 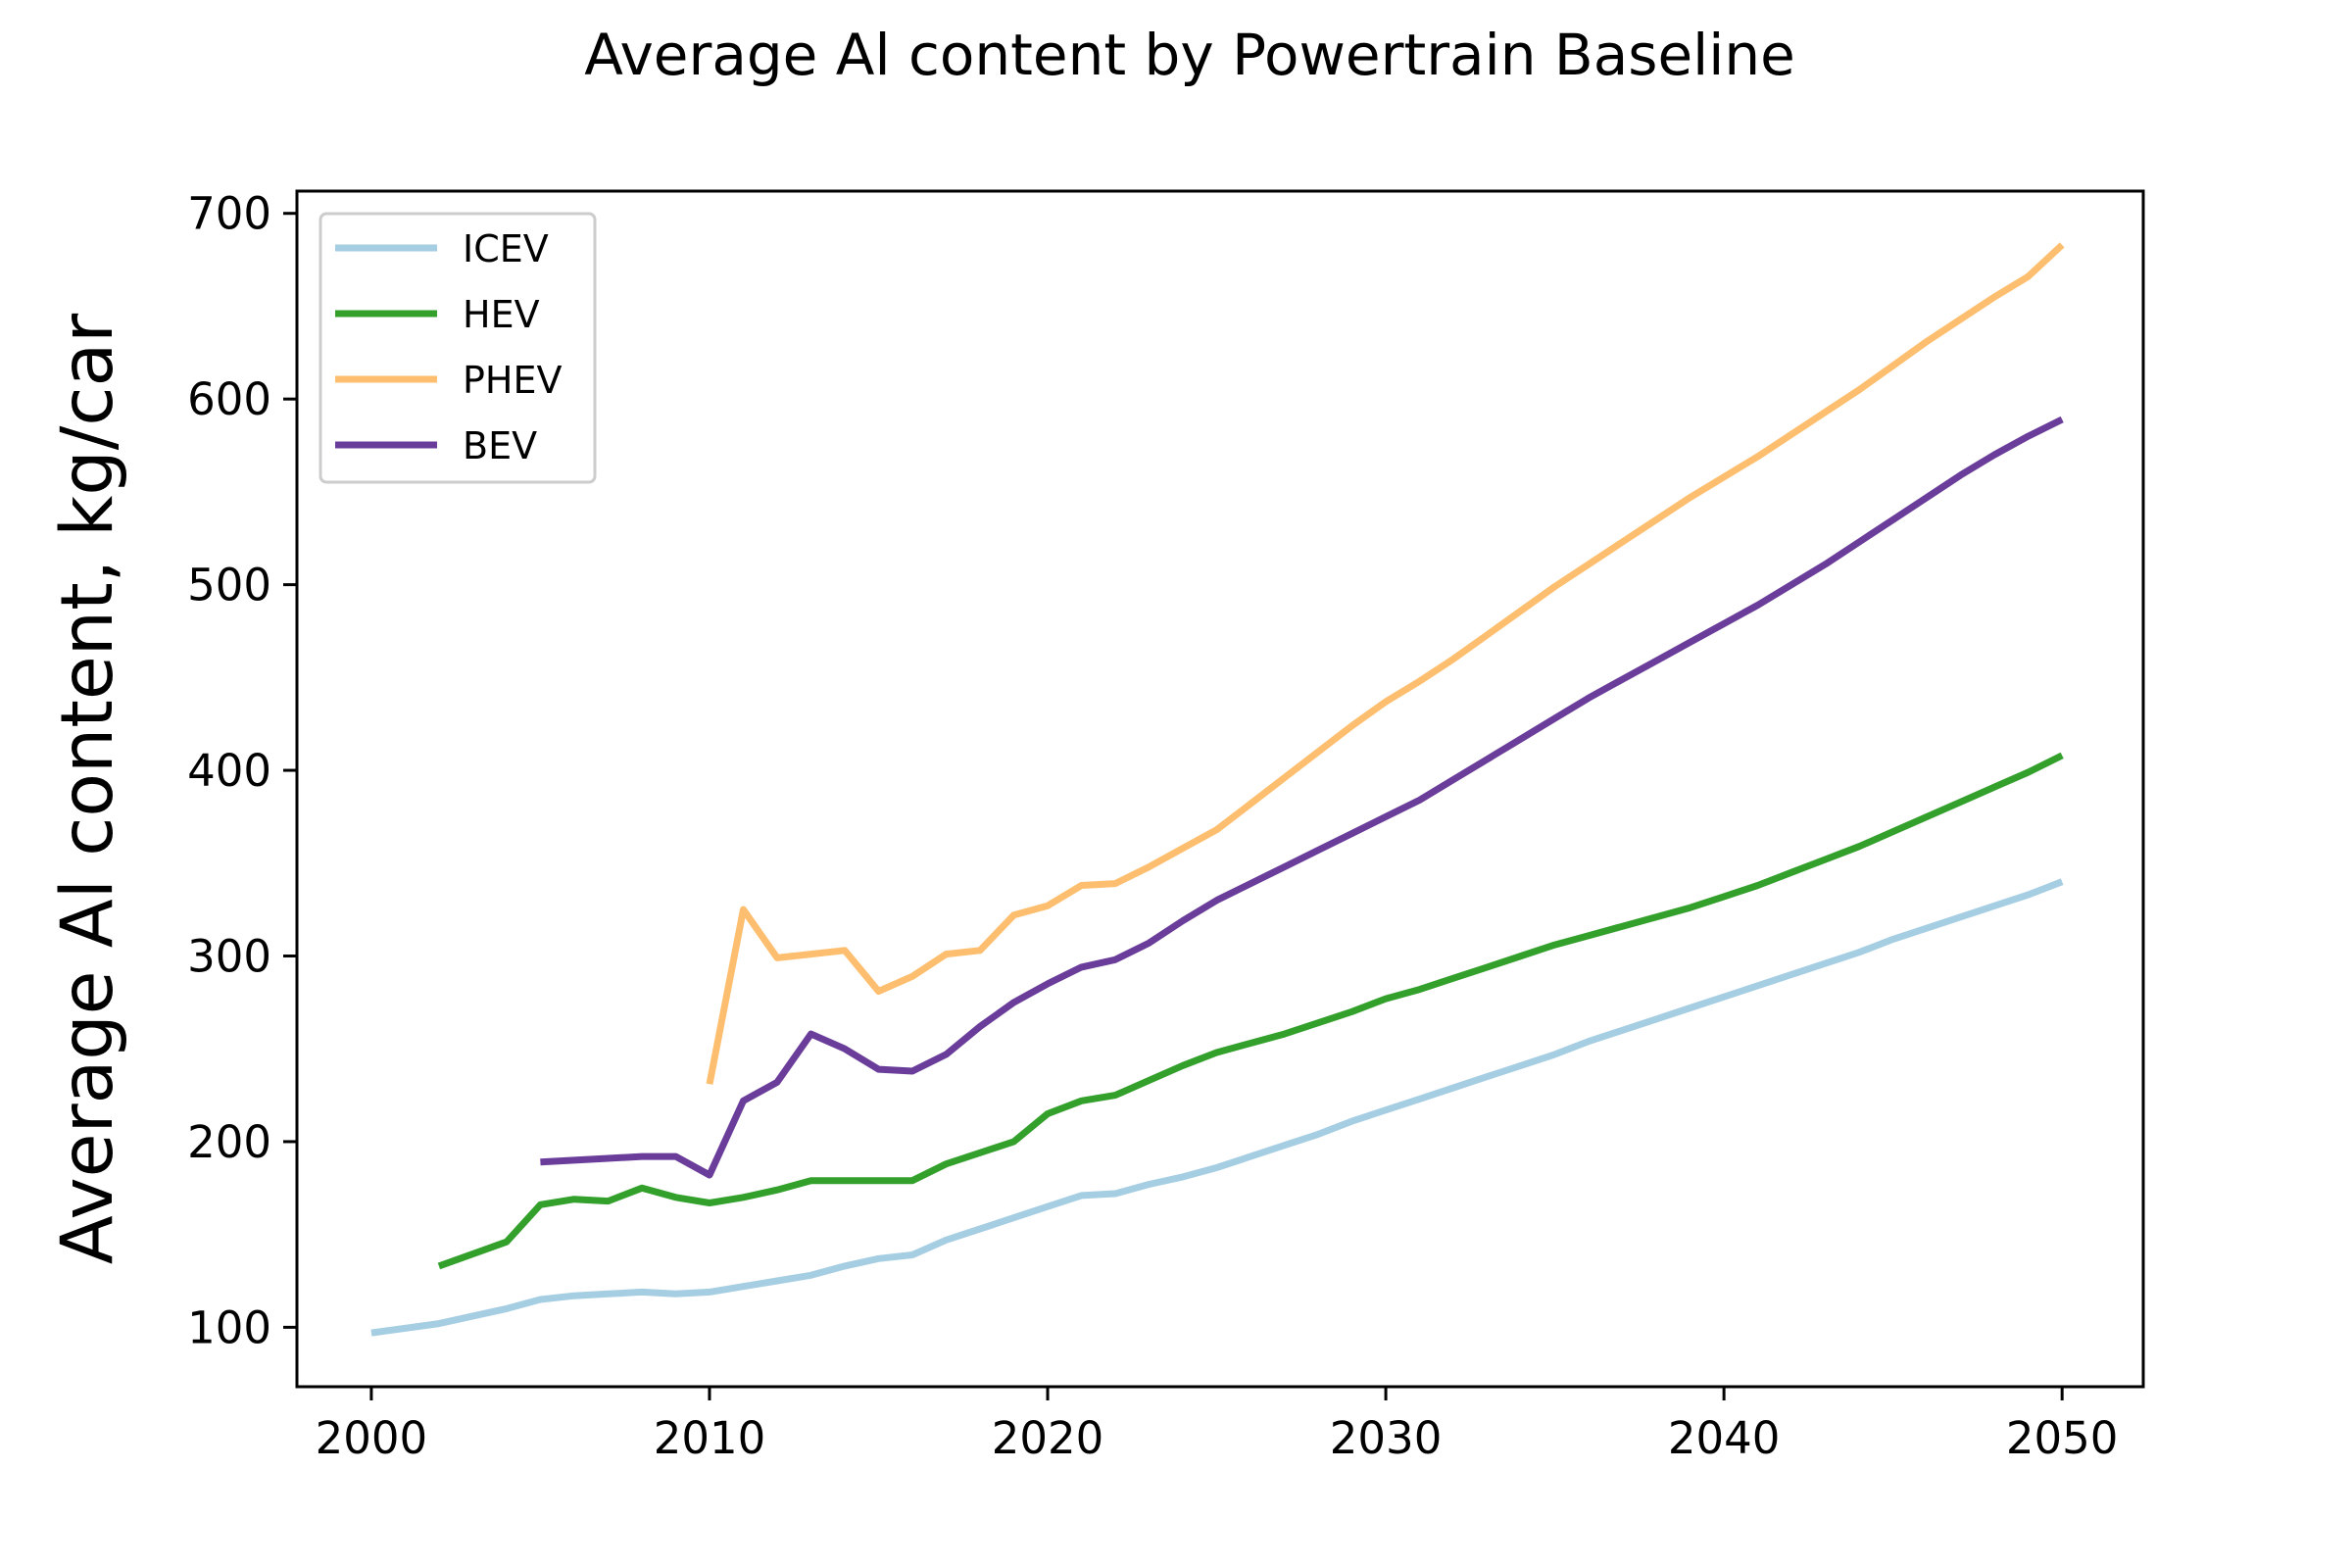 What do you see at coordinates (1048, 1438) in the screenshot?
I see `x-tick-label: 2020` at bounding box center [1048, 1438].